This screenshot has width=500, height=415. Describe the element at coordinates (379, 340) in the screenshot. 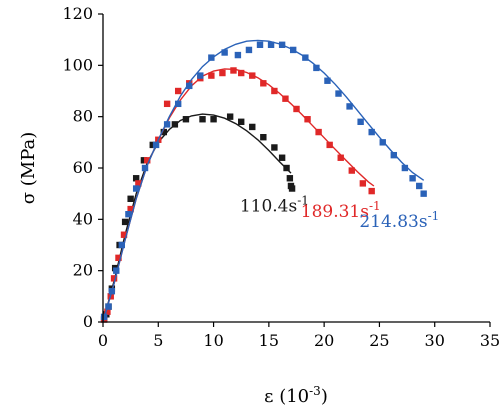

I see `x-tick-label: 25` at that location.